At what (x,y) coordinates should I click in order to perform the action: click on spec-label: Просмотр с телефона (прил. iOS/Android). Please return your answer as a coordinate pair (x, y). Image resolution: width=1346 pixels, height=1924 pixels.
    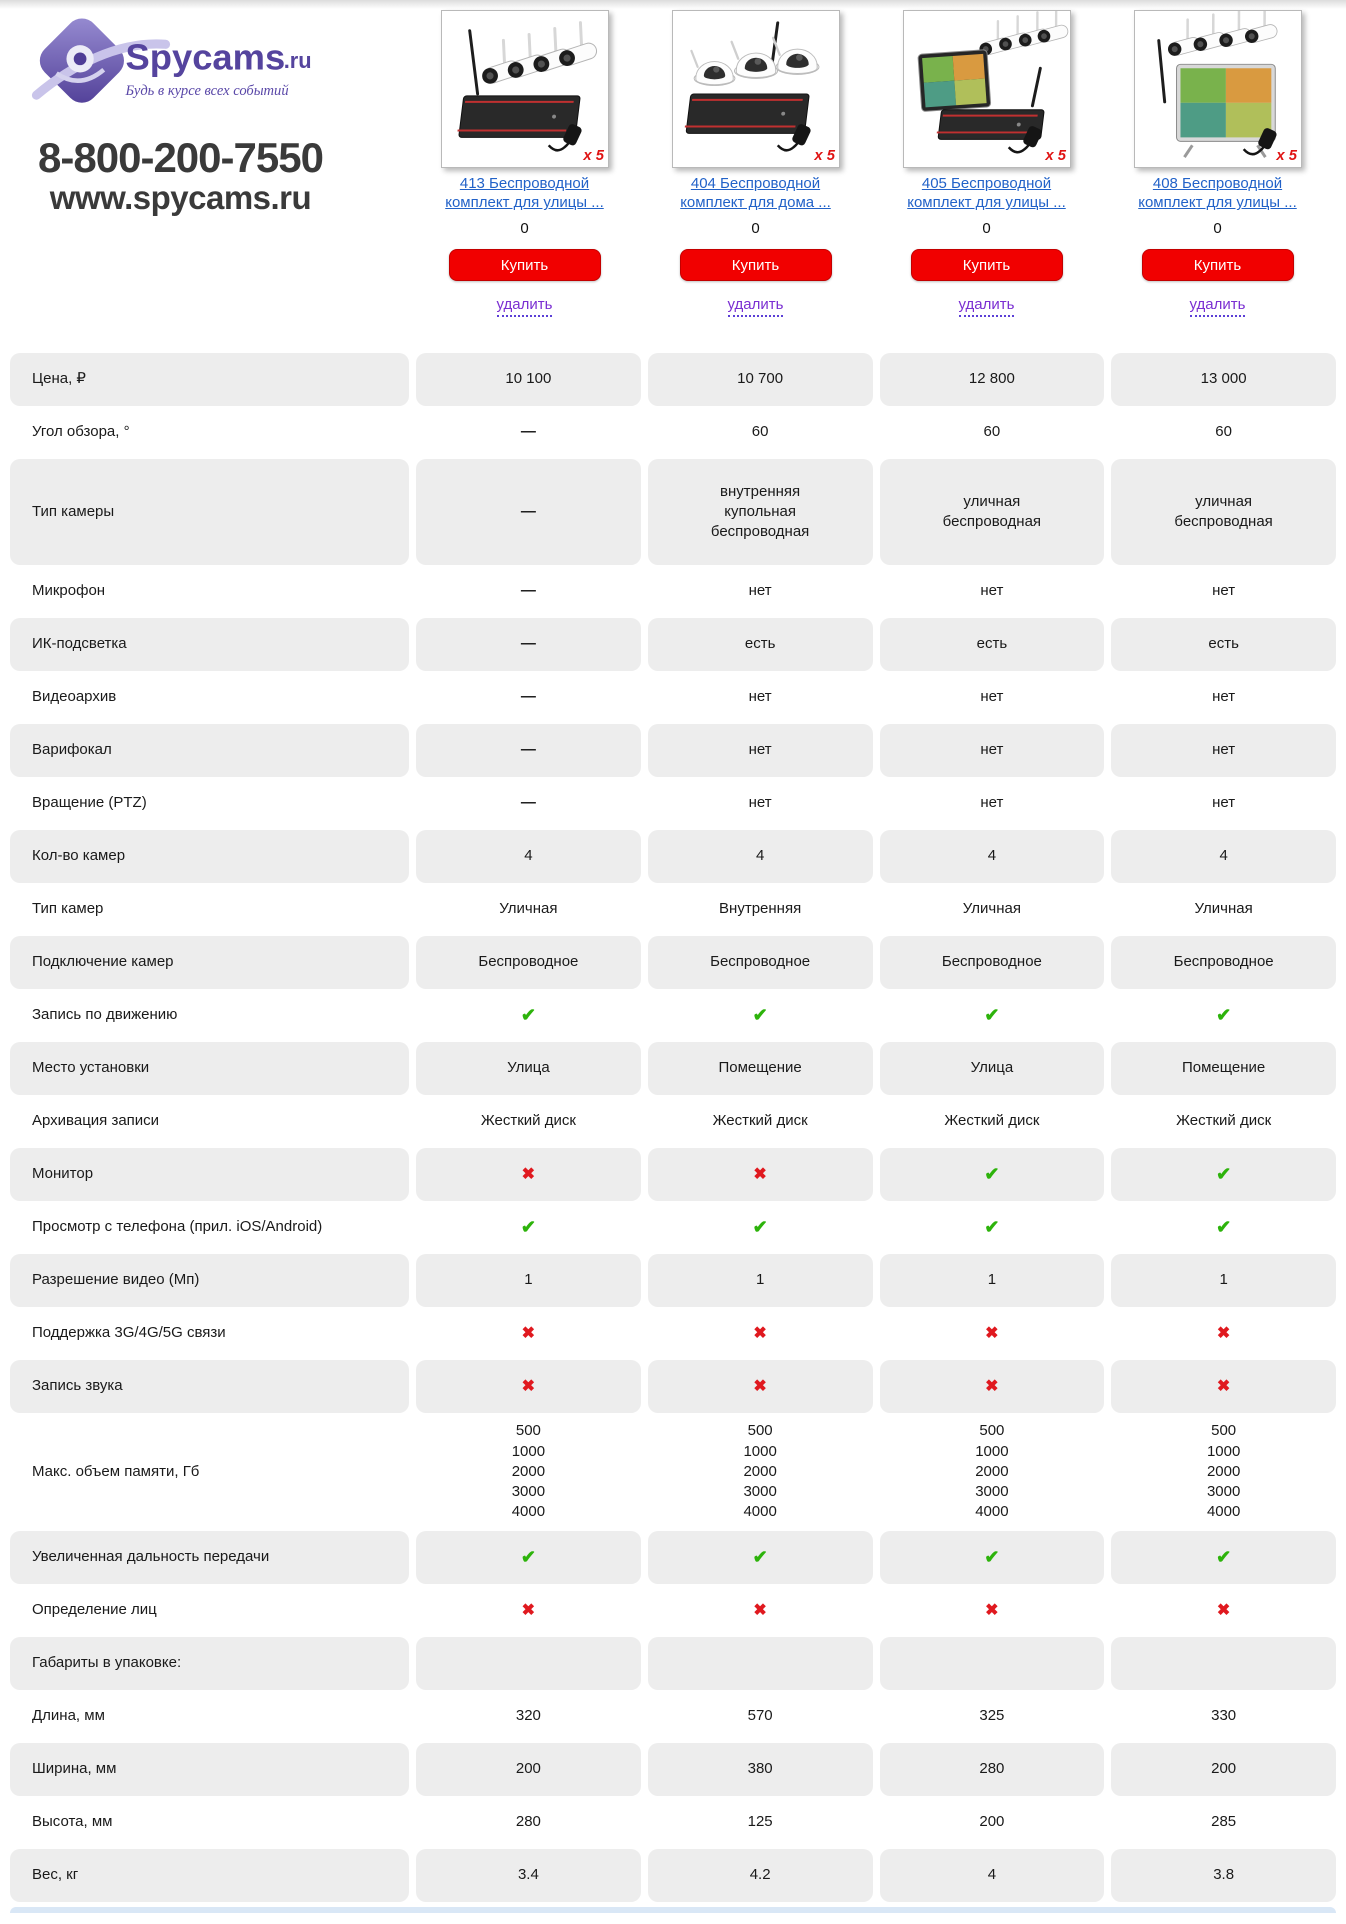
    Looking at the image, I should click on (177, 1227).